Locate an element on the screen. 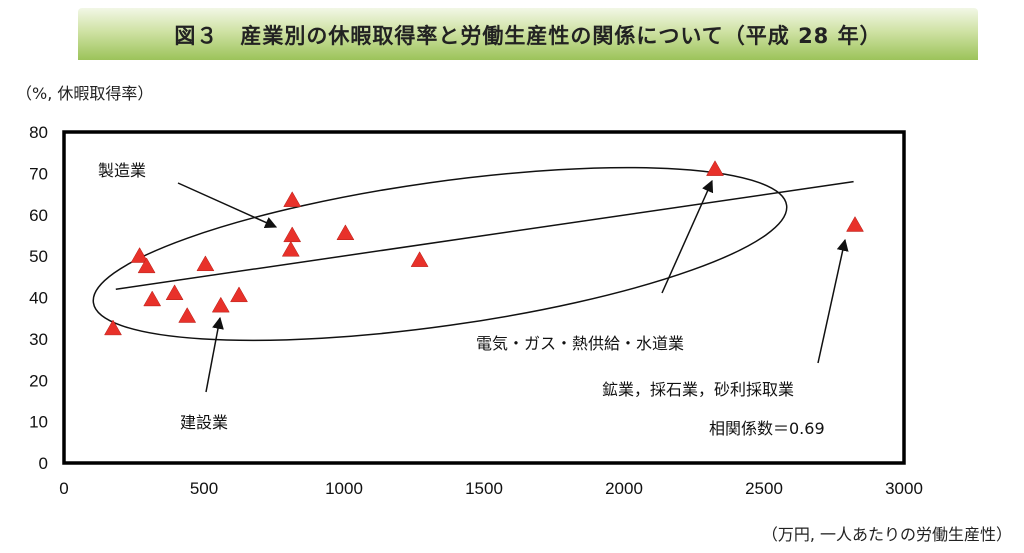  y-tick-label: 0 is located at coordinates (43, 463).